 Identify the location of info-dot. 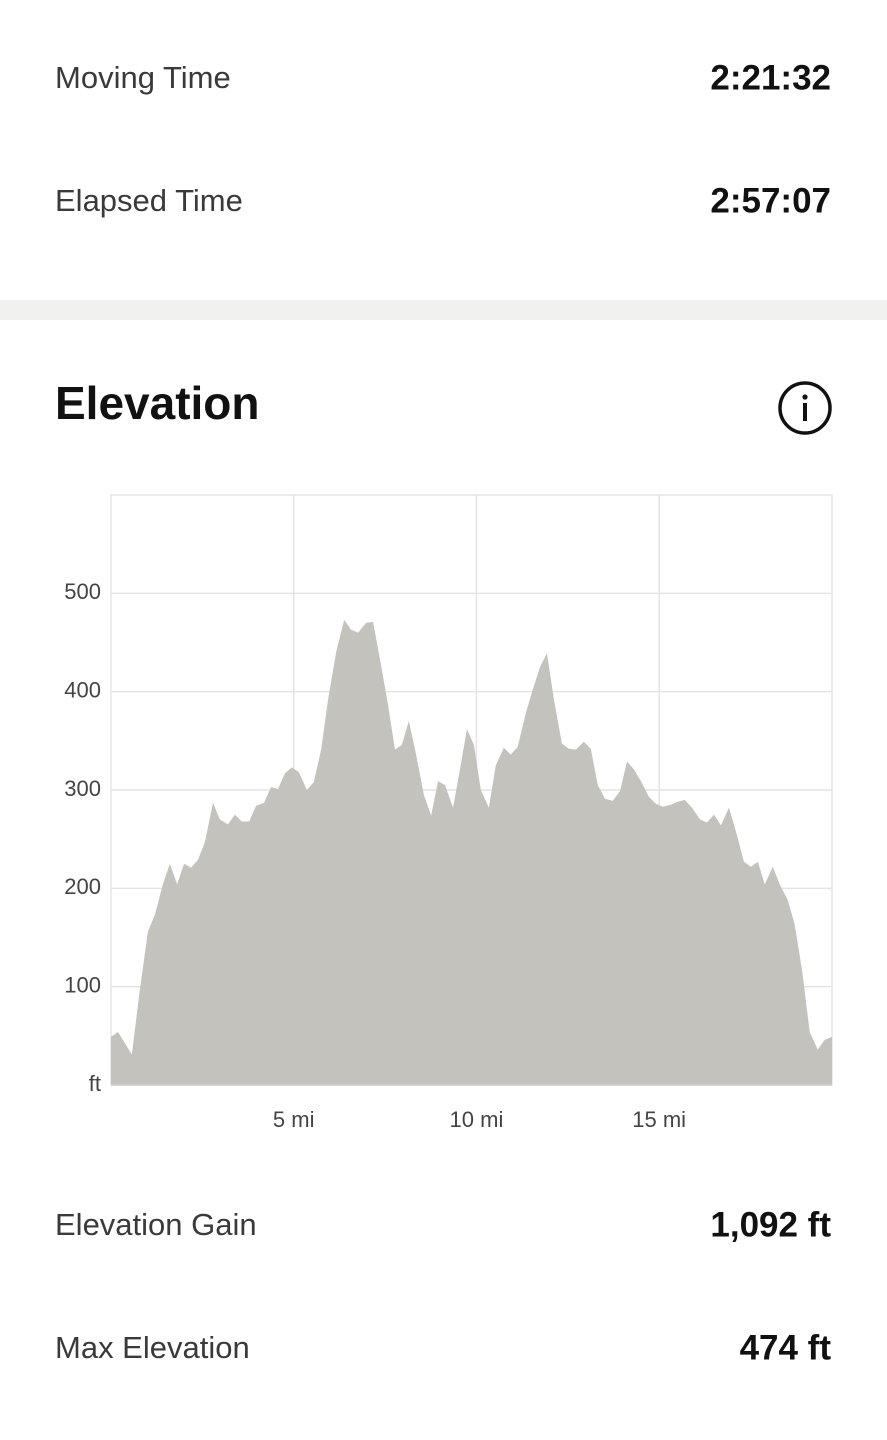
(805, 397).